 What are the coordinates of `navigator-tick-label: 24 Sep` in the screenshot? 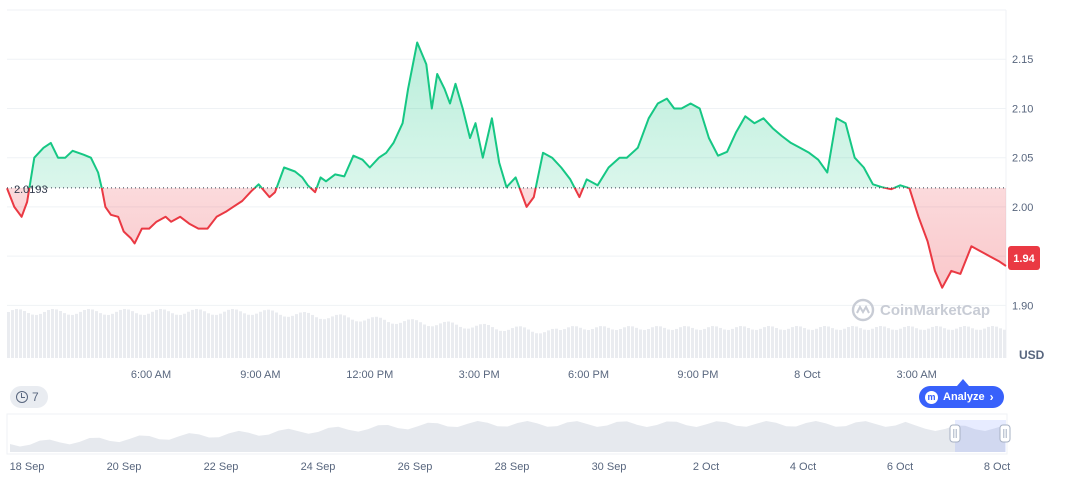 It's located at (318, 467).